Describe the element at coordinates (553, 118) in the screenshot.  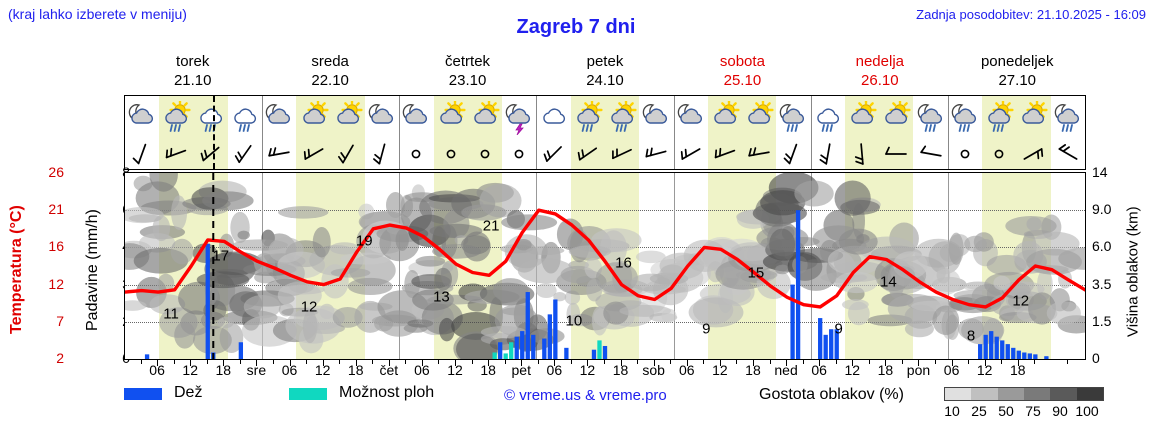
I see `weather-icon-cloud` at that location.